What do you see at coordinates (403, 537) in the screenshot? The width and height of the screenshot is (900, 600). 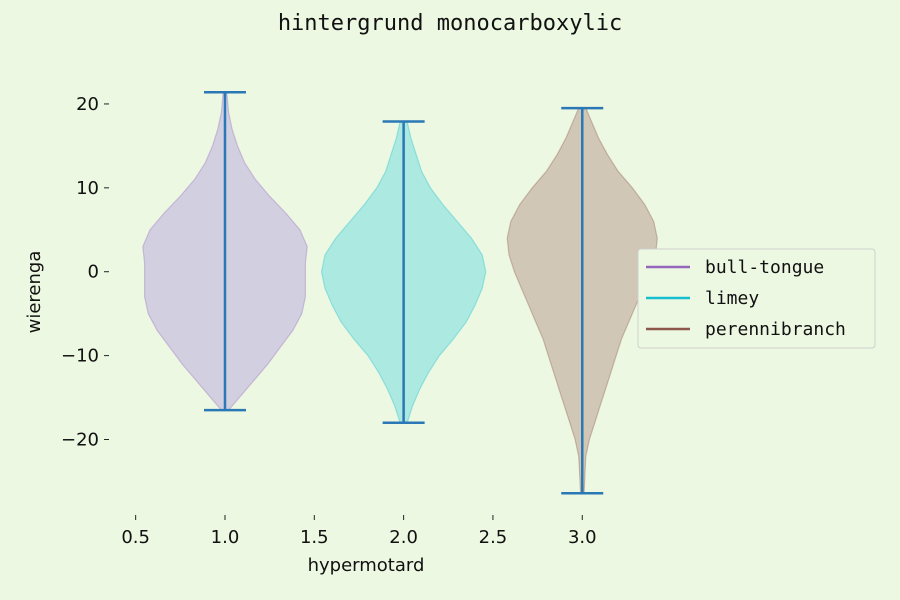 I see `x-tick-label: 2.0` at bounding box center [403, 537].